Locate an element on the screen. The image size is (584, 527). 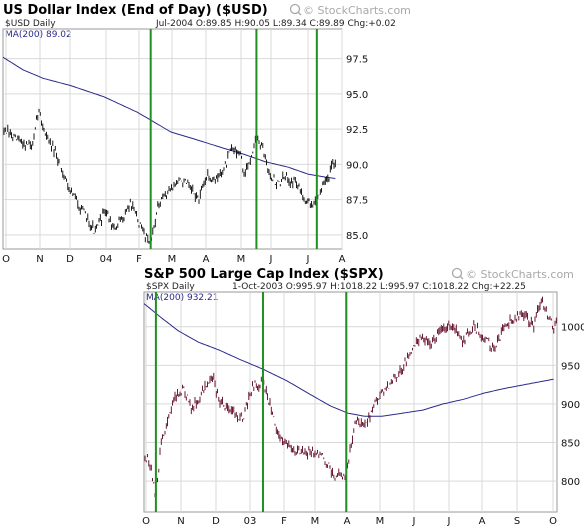
usd-x-tick-label: O is located at coordinates (6, 259).